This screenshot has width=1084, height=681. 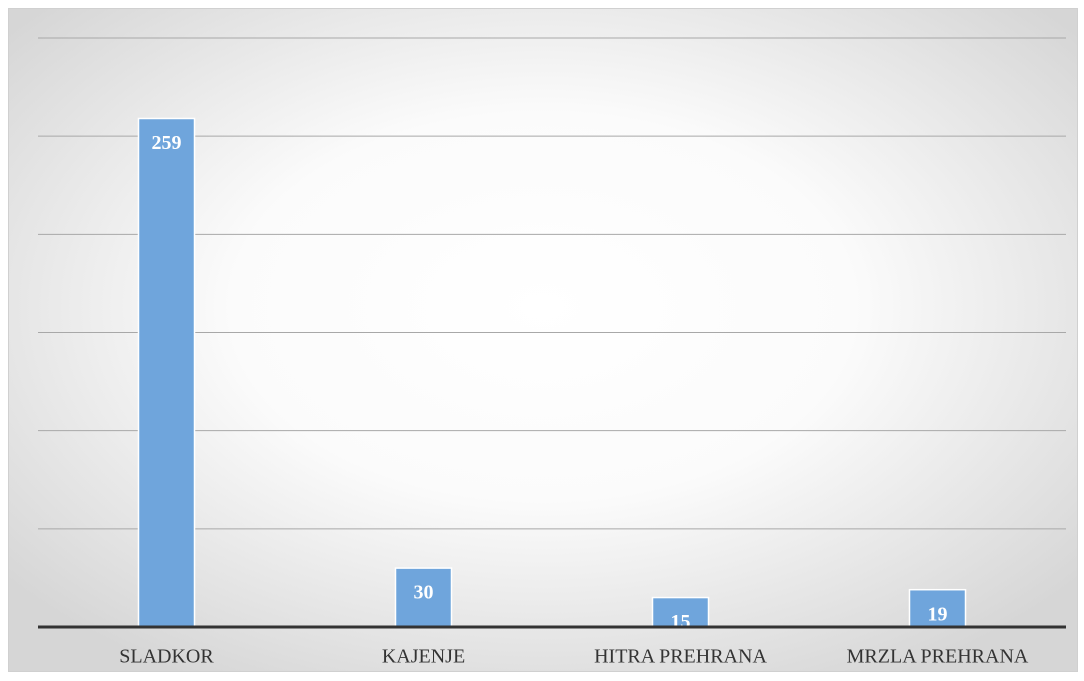 What do you see at coordinates (424, 593) in the screenshot?
I see `data-label: 30` at bounding box center [424, 593].